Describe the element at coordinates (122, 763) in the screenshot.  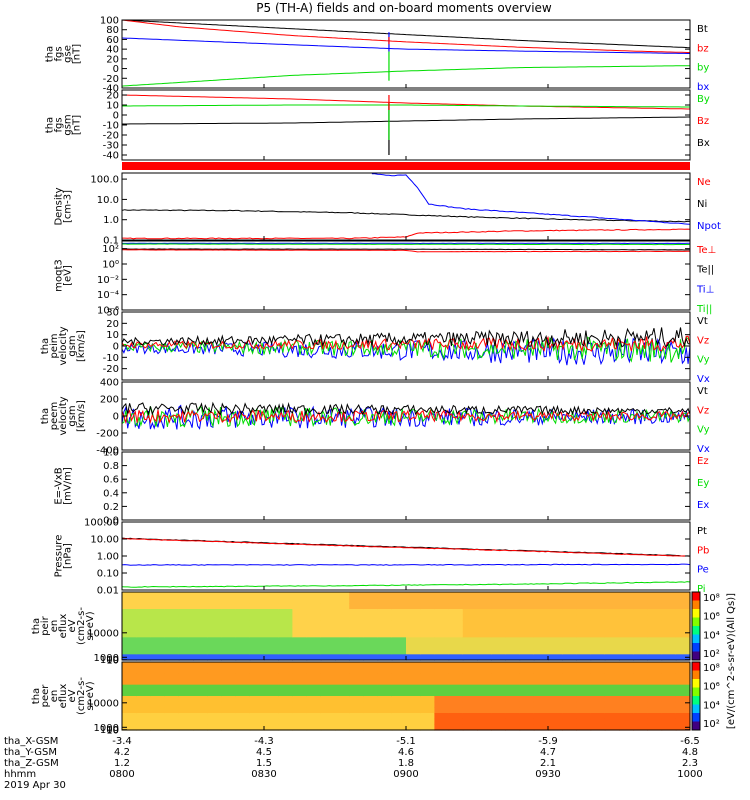
I see `x-axis-value: 1.2` at that location.